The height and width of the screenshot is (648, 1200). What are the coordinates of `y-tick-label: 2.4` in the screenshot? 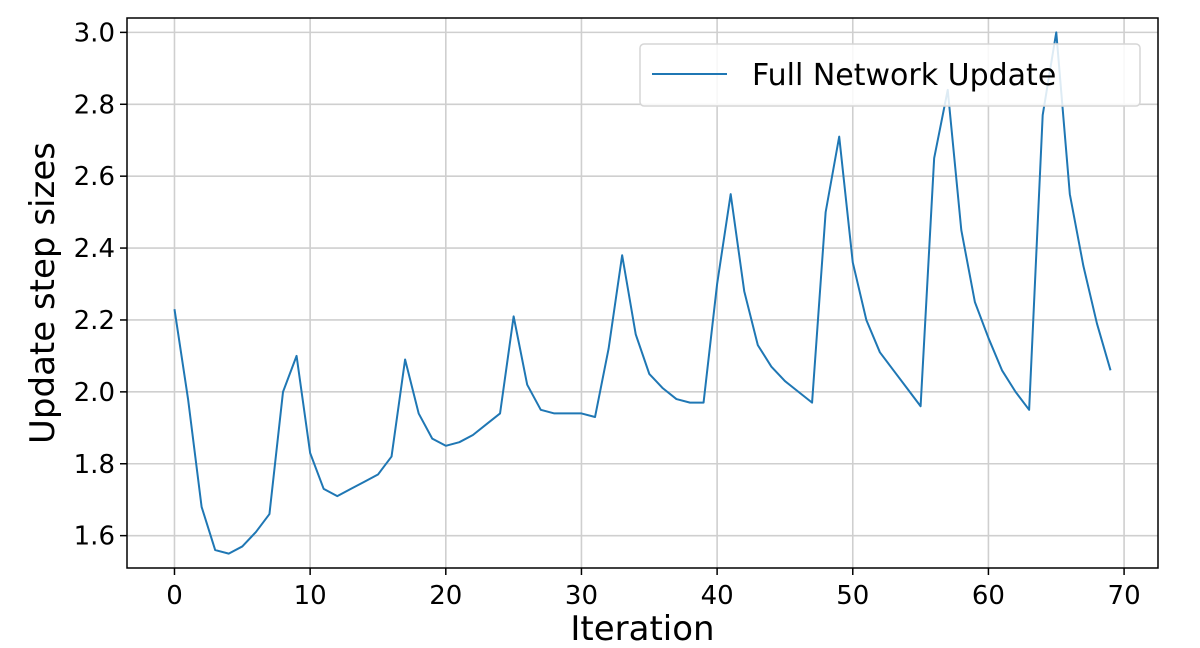 It's located at (94, 249).